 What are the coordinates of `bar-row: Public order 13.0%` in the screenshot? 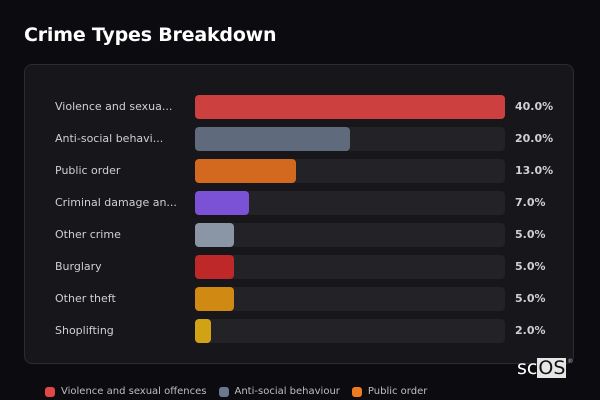 It's located at (299, 171).